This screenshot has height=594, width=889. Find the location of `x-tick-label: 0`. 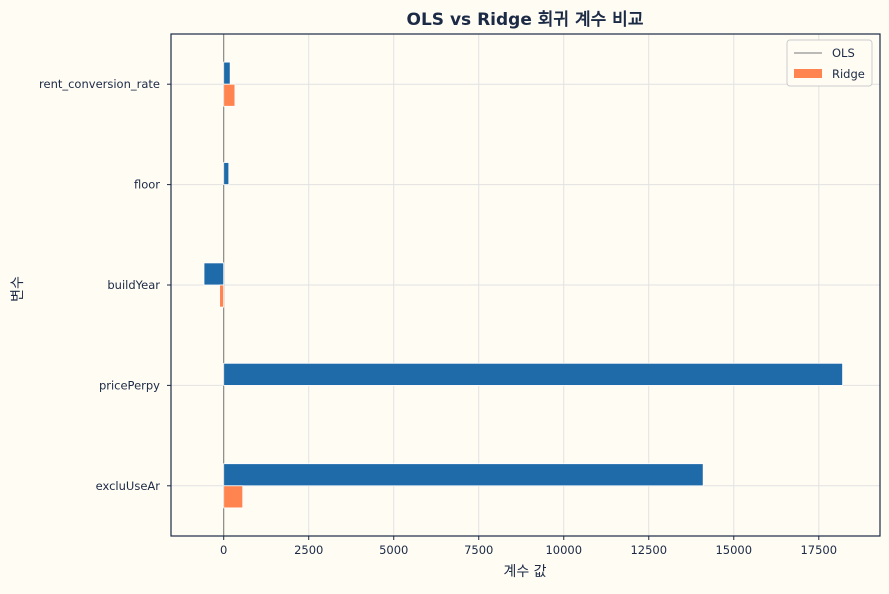

x-tick-label: 0 is located at coordinates (223, 550).